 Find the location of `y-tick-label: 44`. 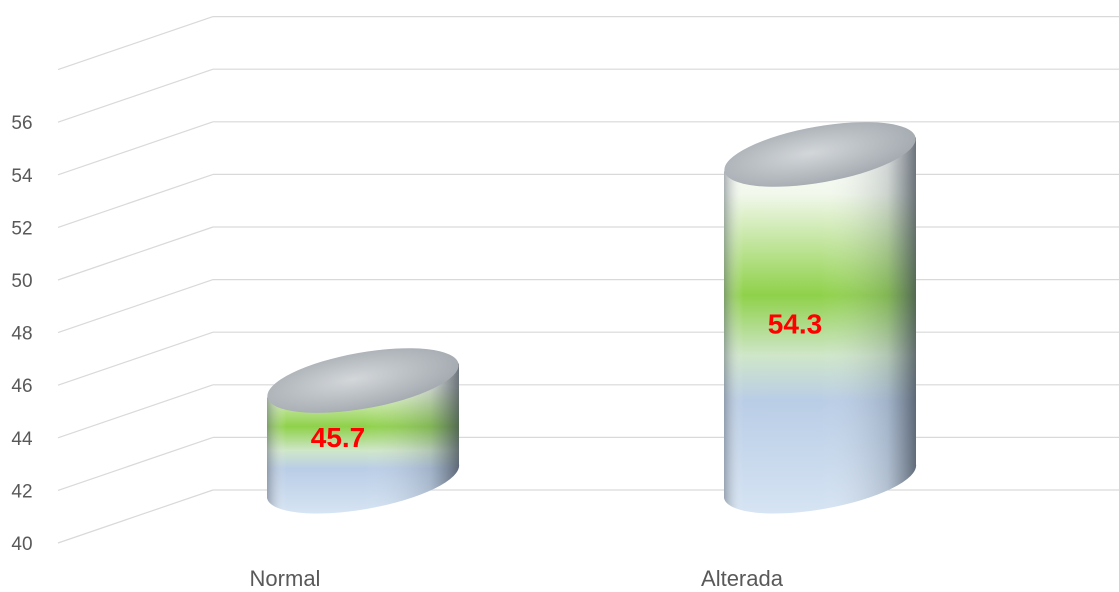

y-tick-label: 44 is located at coordinates (22, 439).